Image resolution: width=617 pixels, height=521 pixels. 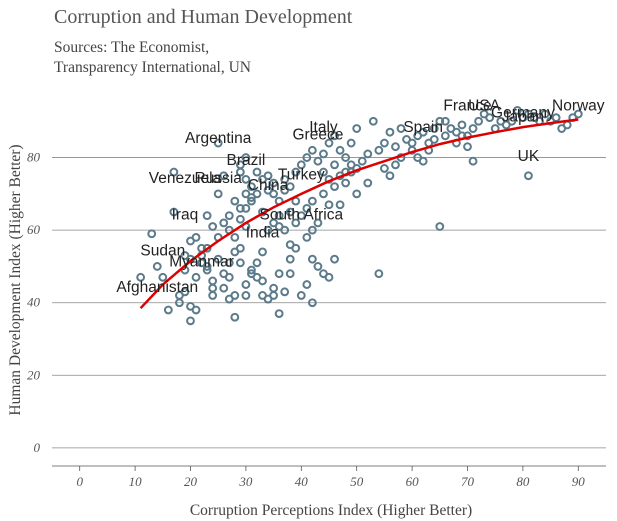 What do you see at coordinates (34, 157) in the screenshot?
I see `y-tick-label: 80` at bounding box center [34, 157].